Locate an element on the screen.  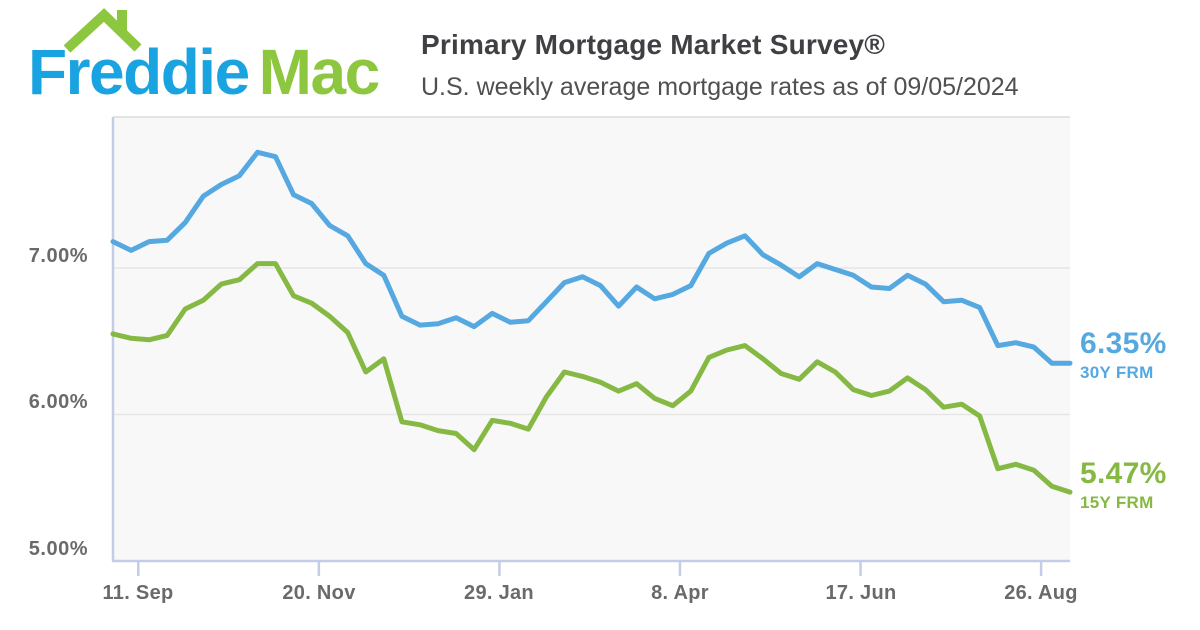
x-axis-label-apr: 8. Apr is located at coordinates (680, 593).